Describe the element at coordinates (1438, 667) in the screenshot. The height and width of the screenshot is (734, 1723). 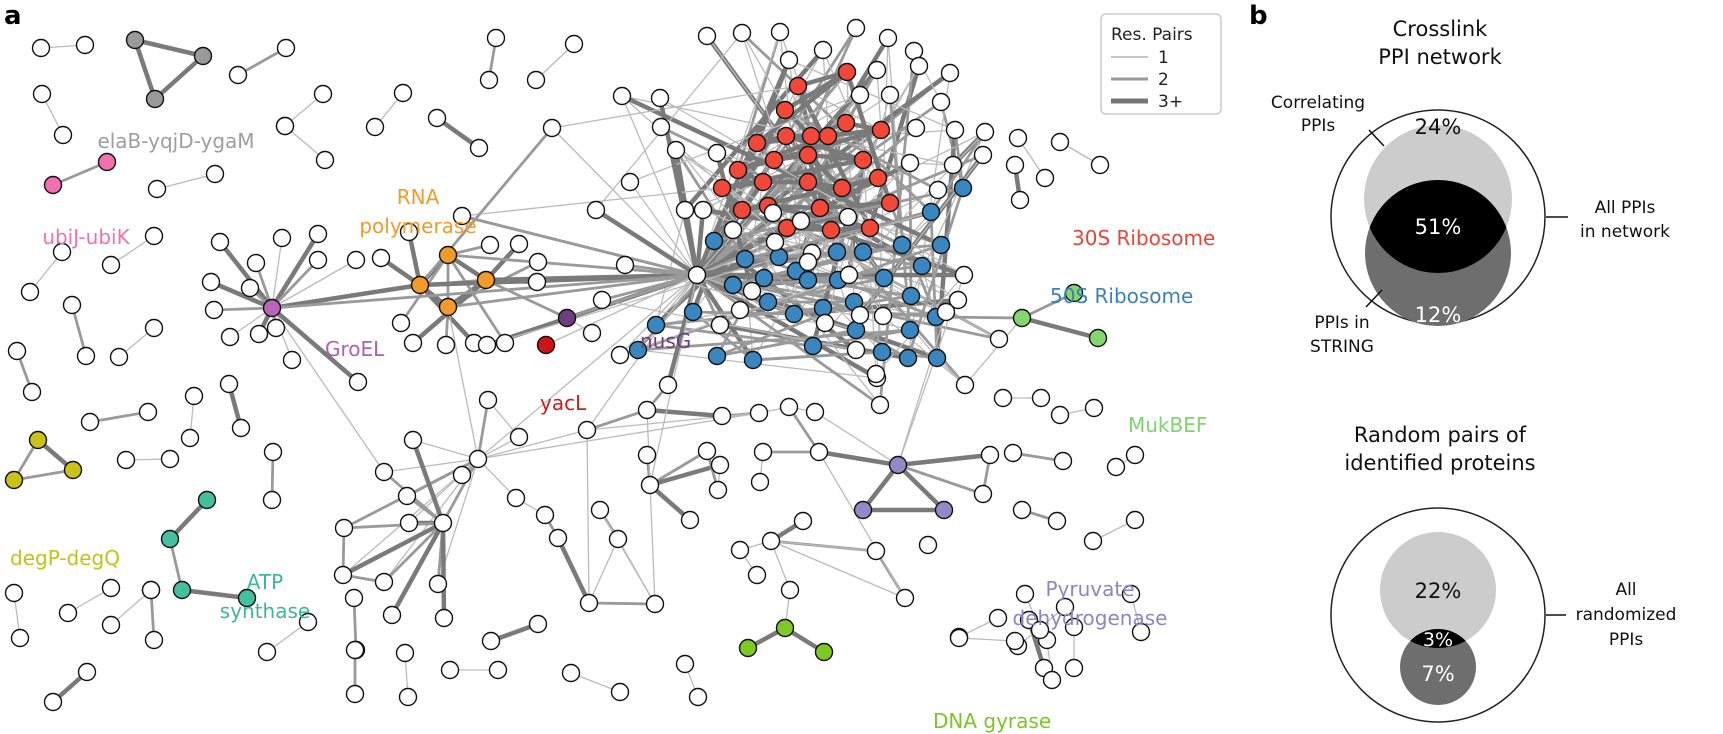
I see `venn-random-string-circle` at that location.